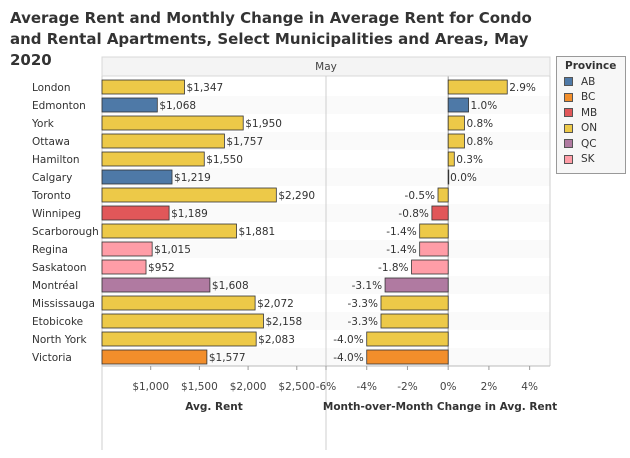 The image size is (630, 458). What do you see at coordinates (276, 340) in the screenshot?
I see `data-label: $2,083` at bounding box center [276, 340].